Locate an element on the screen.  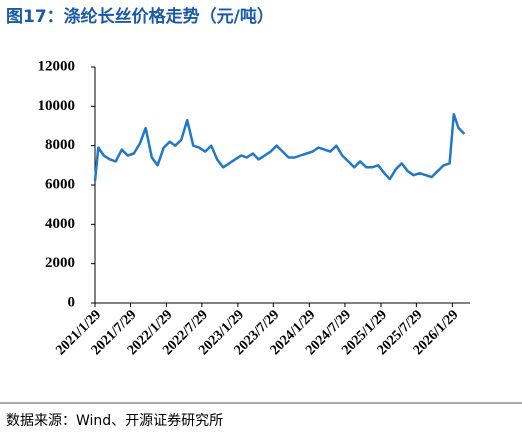
price-line is located at coordinates (279, 147).